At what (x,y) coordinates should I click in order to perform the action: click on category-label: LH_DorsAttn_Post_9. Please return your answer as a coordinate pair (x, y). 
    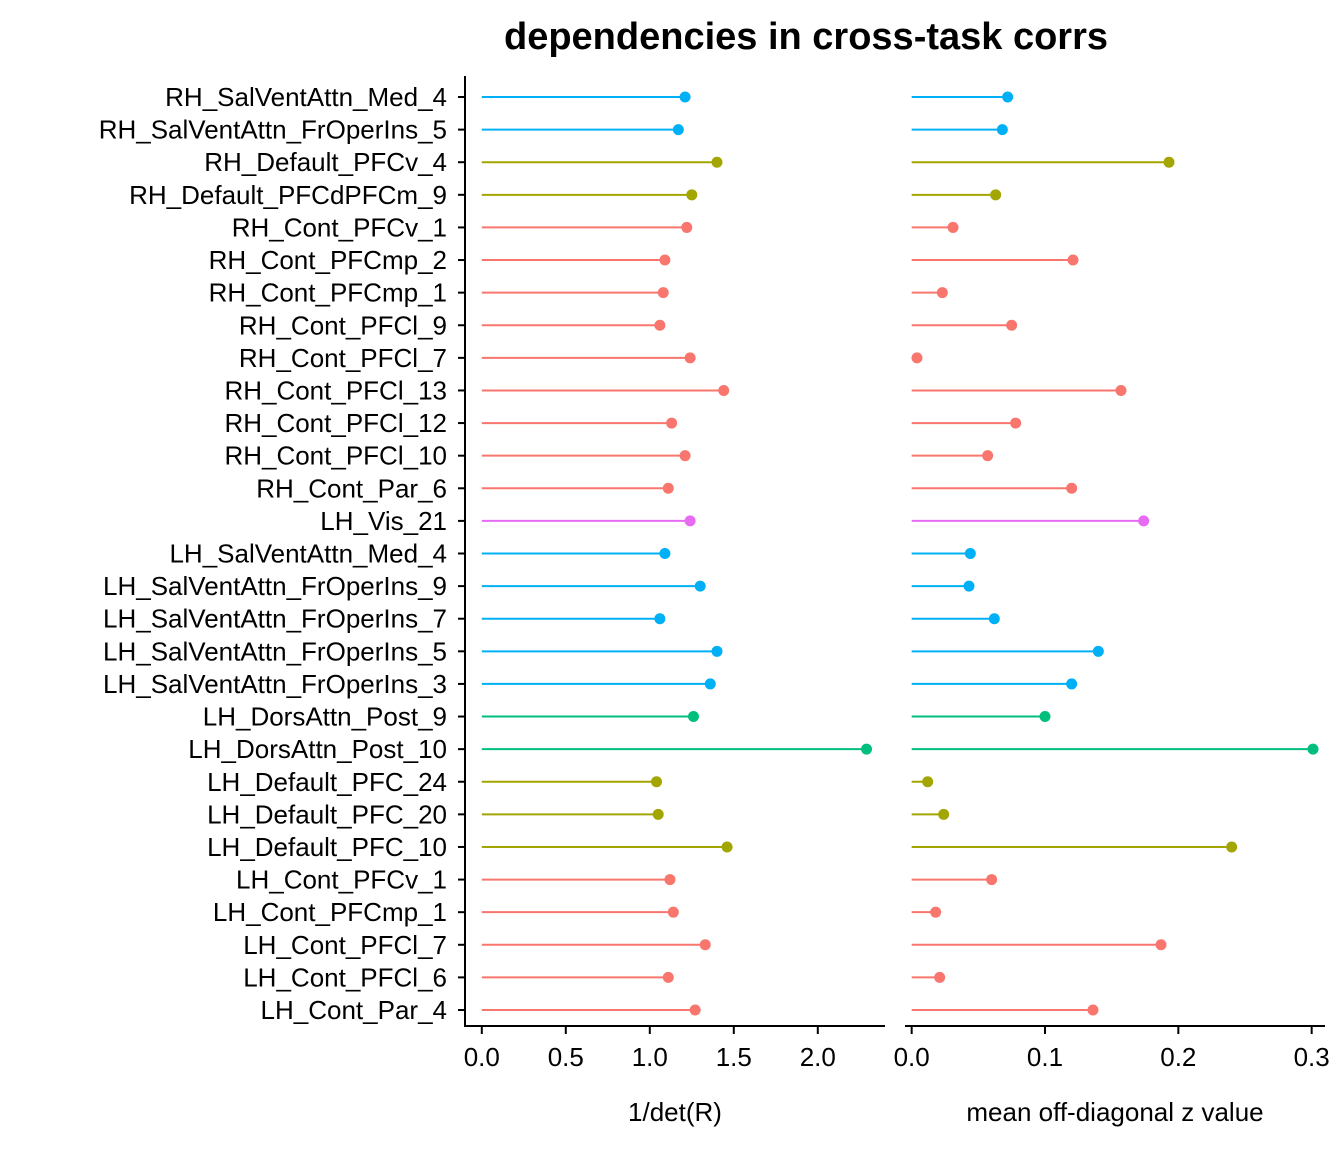
    Looking at the image, I should click on (325, 717).